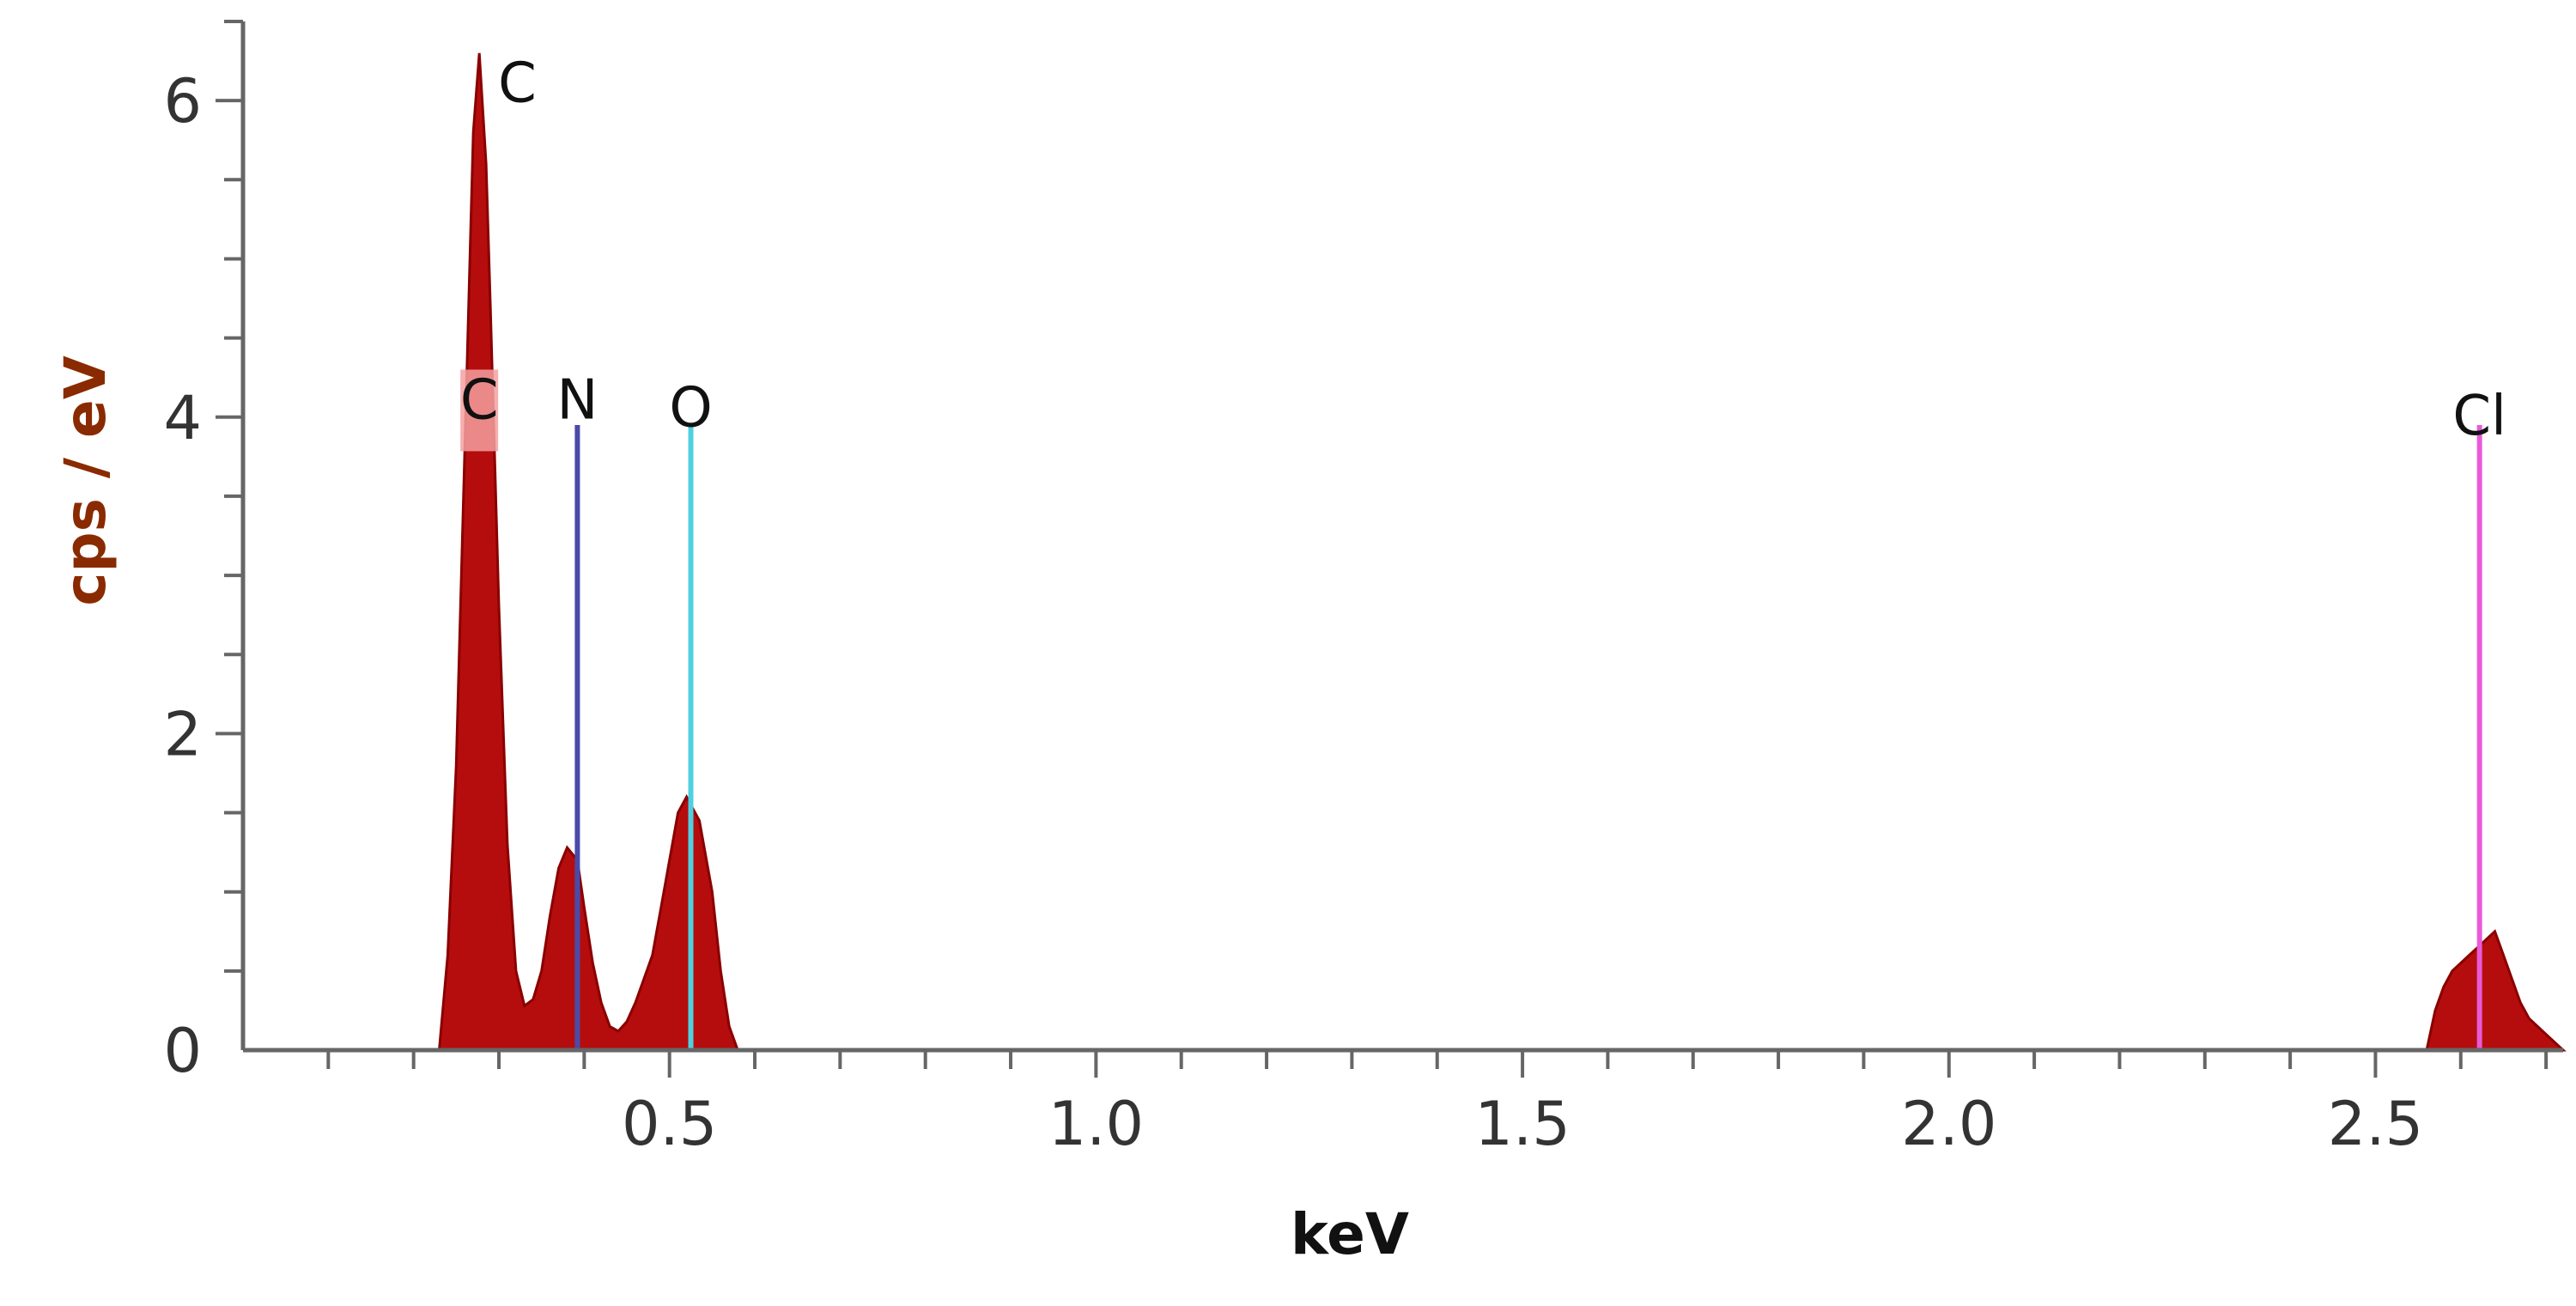 The height and width of the screenshot is (1306, 2576). Describe the element at coordinates (1350, 1234) in the screenshot. I see `x-axis-title: keV` at that location.